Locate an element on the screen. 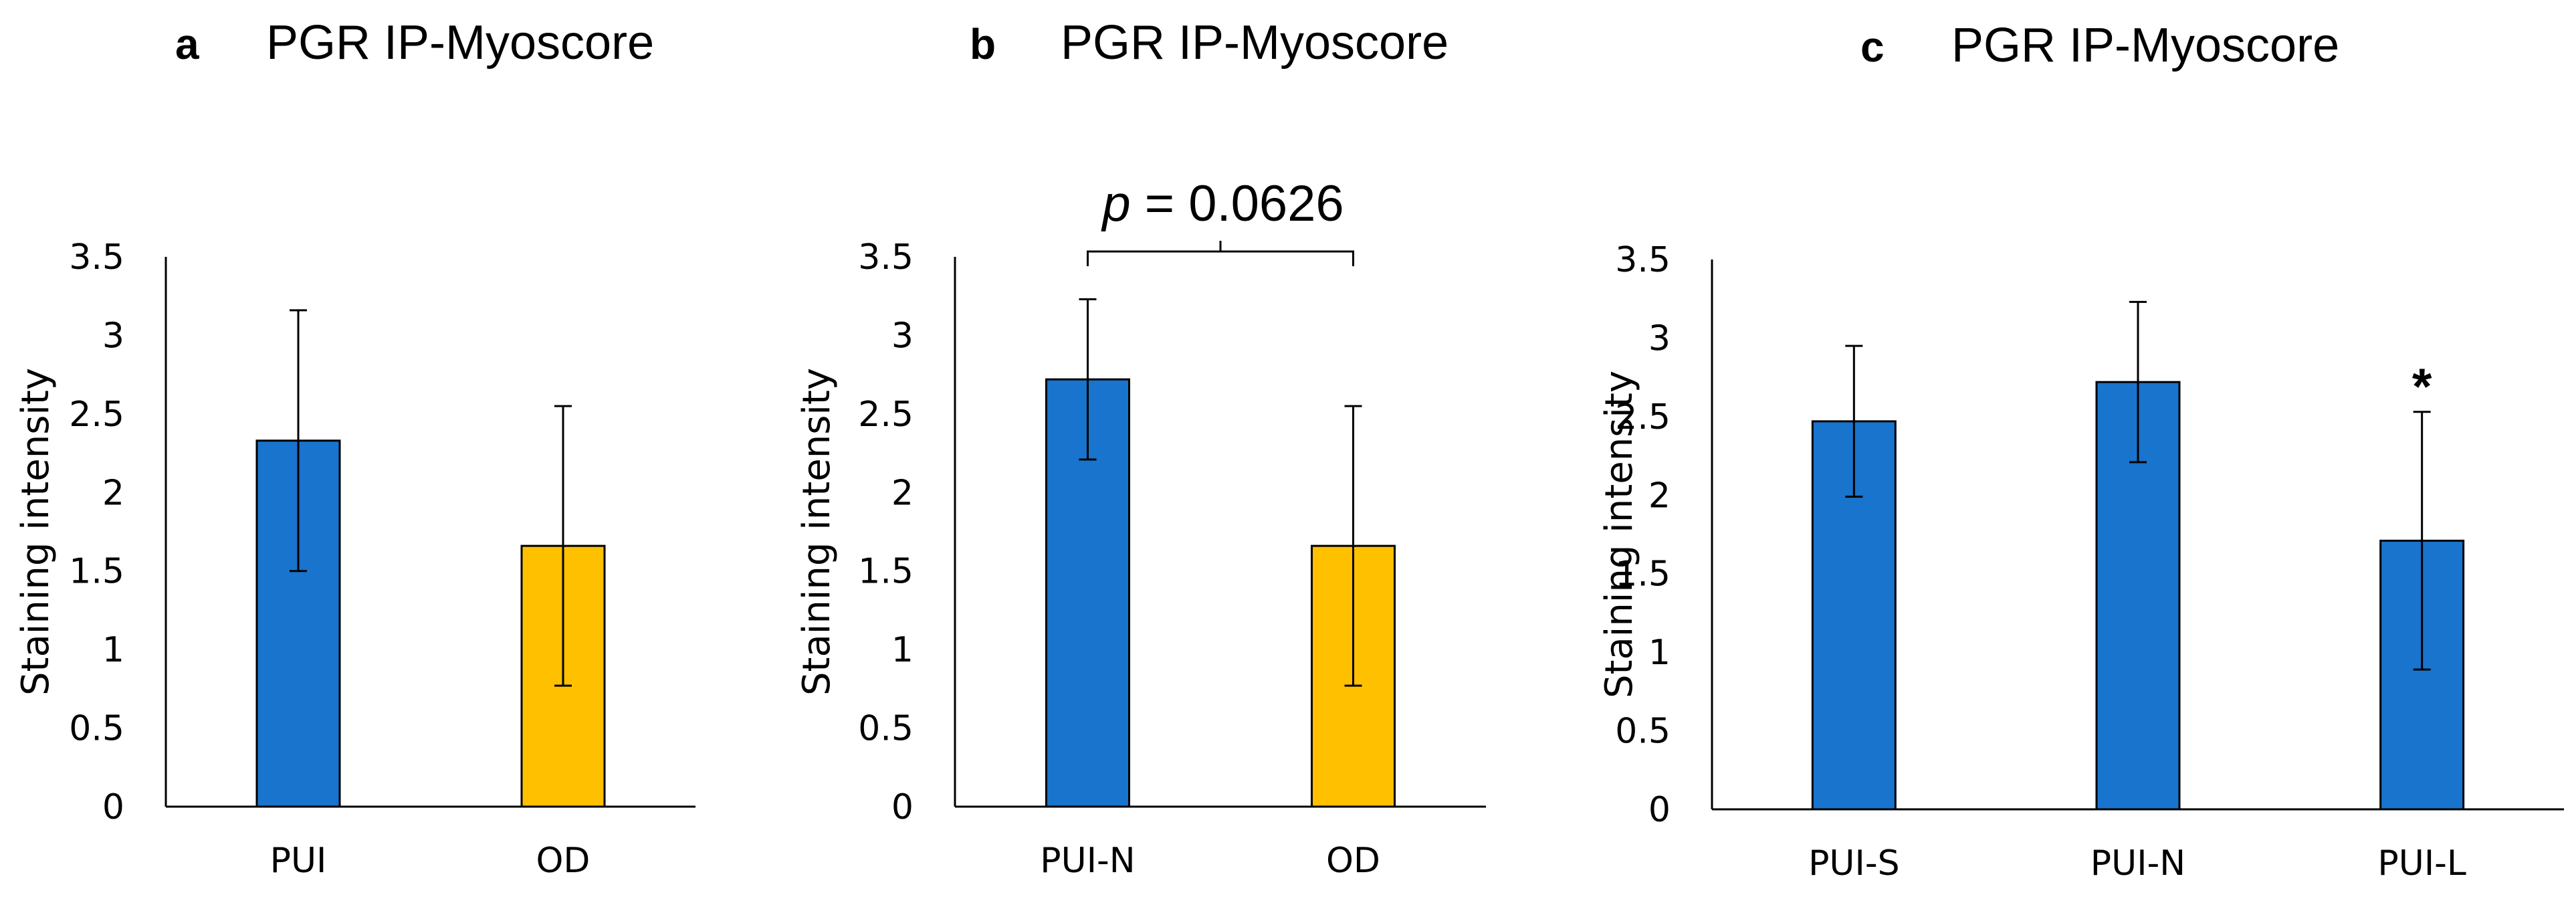  panel-letter: a is located at coordinates (187, 44).